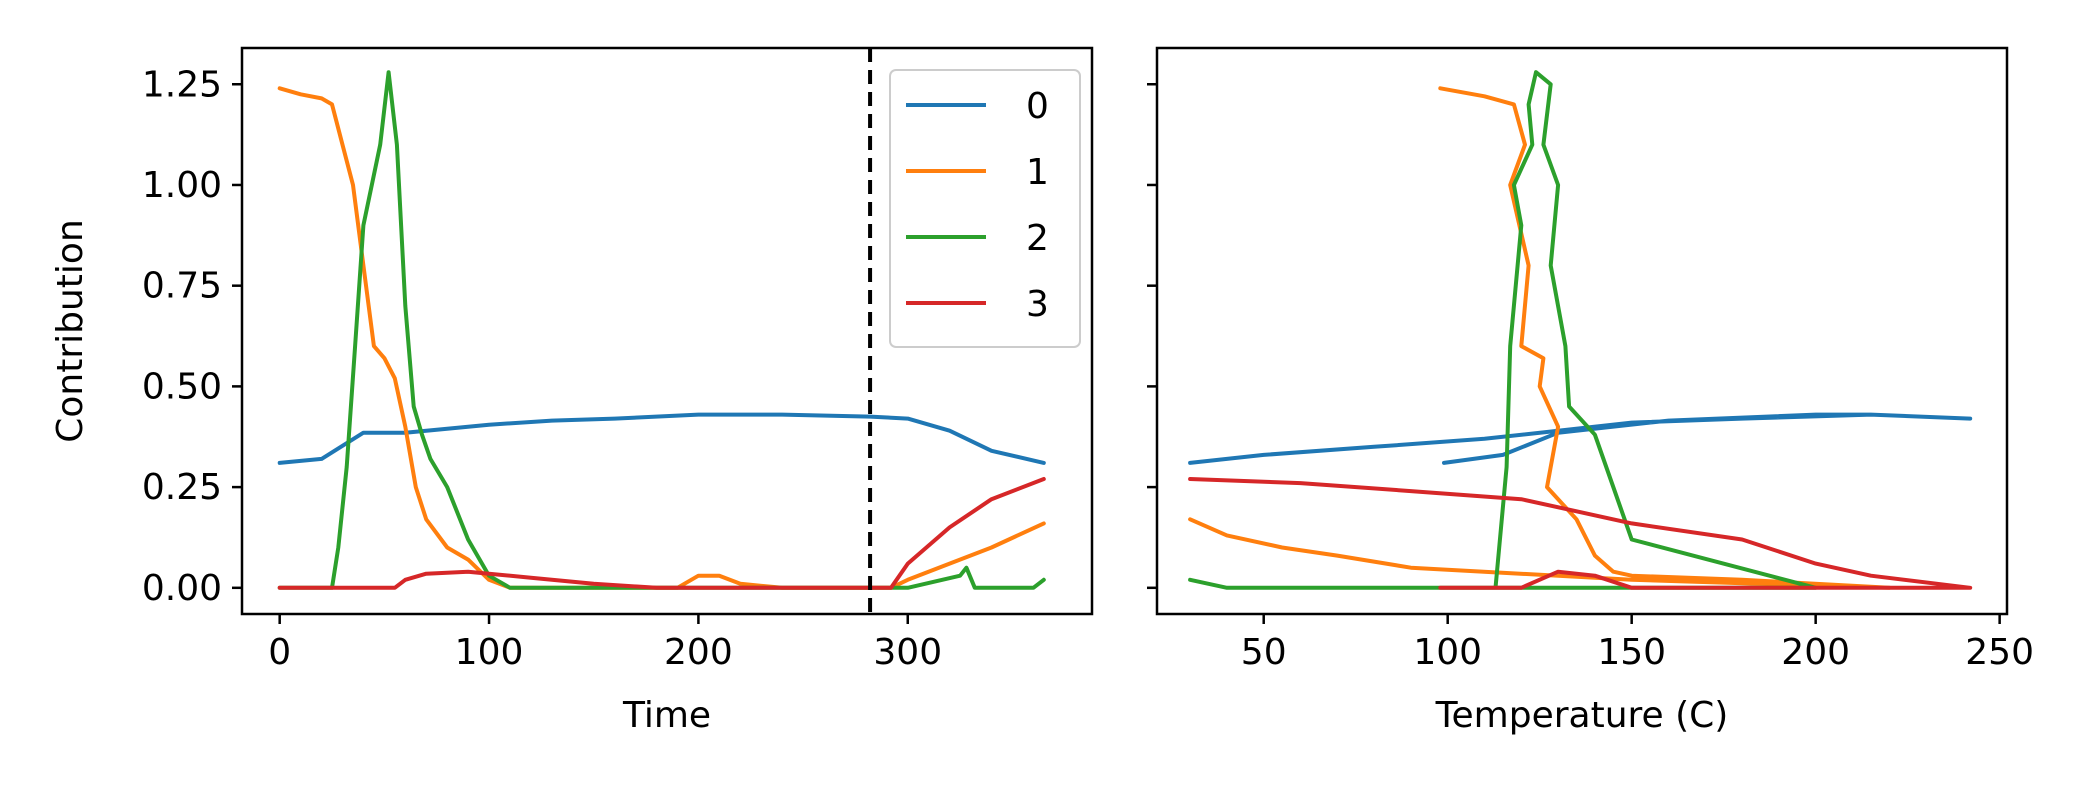 Image resolution: width=2080 pixels, height=800 pixels. Describe the element at coordinates (1037, 238) in the screenshot. I see `legend-label-2: 2` at that location.